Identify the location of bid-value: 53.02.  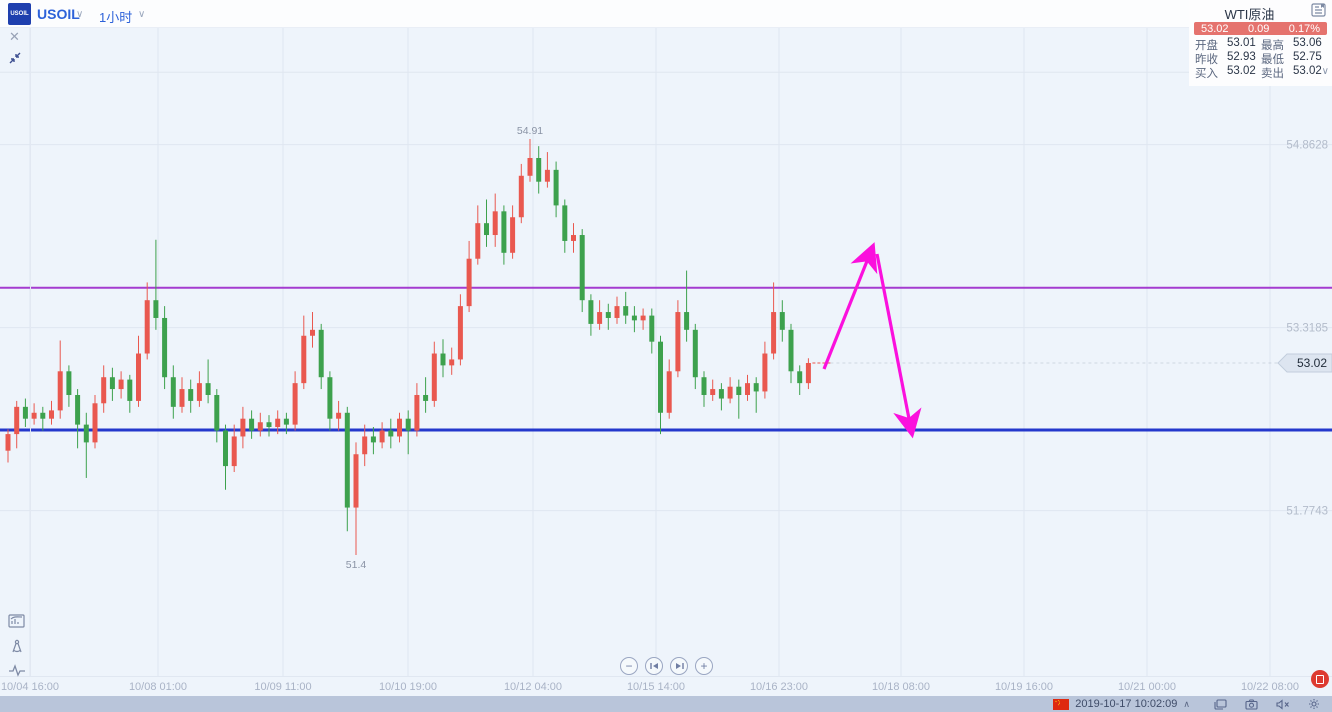
(1241, 71).